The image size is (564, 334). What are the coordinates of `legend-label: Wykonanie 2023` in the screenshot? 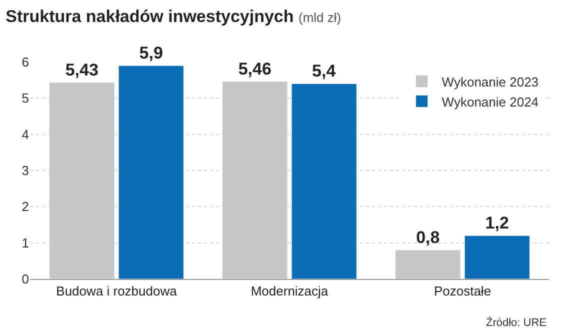 It's located at (490, 82).